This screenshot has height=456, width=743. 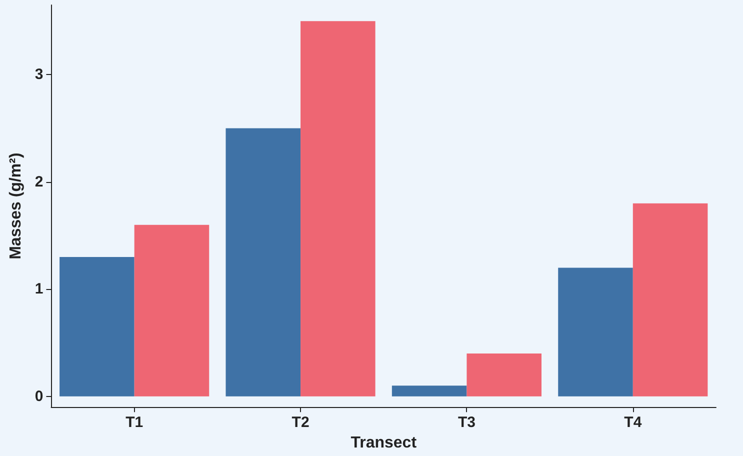 I want to click on y-tick-label: 1, so click(x=39, y=289).